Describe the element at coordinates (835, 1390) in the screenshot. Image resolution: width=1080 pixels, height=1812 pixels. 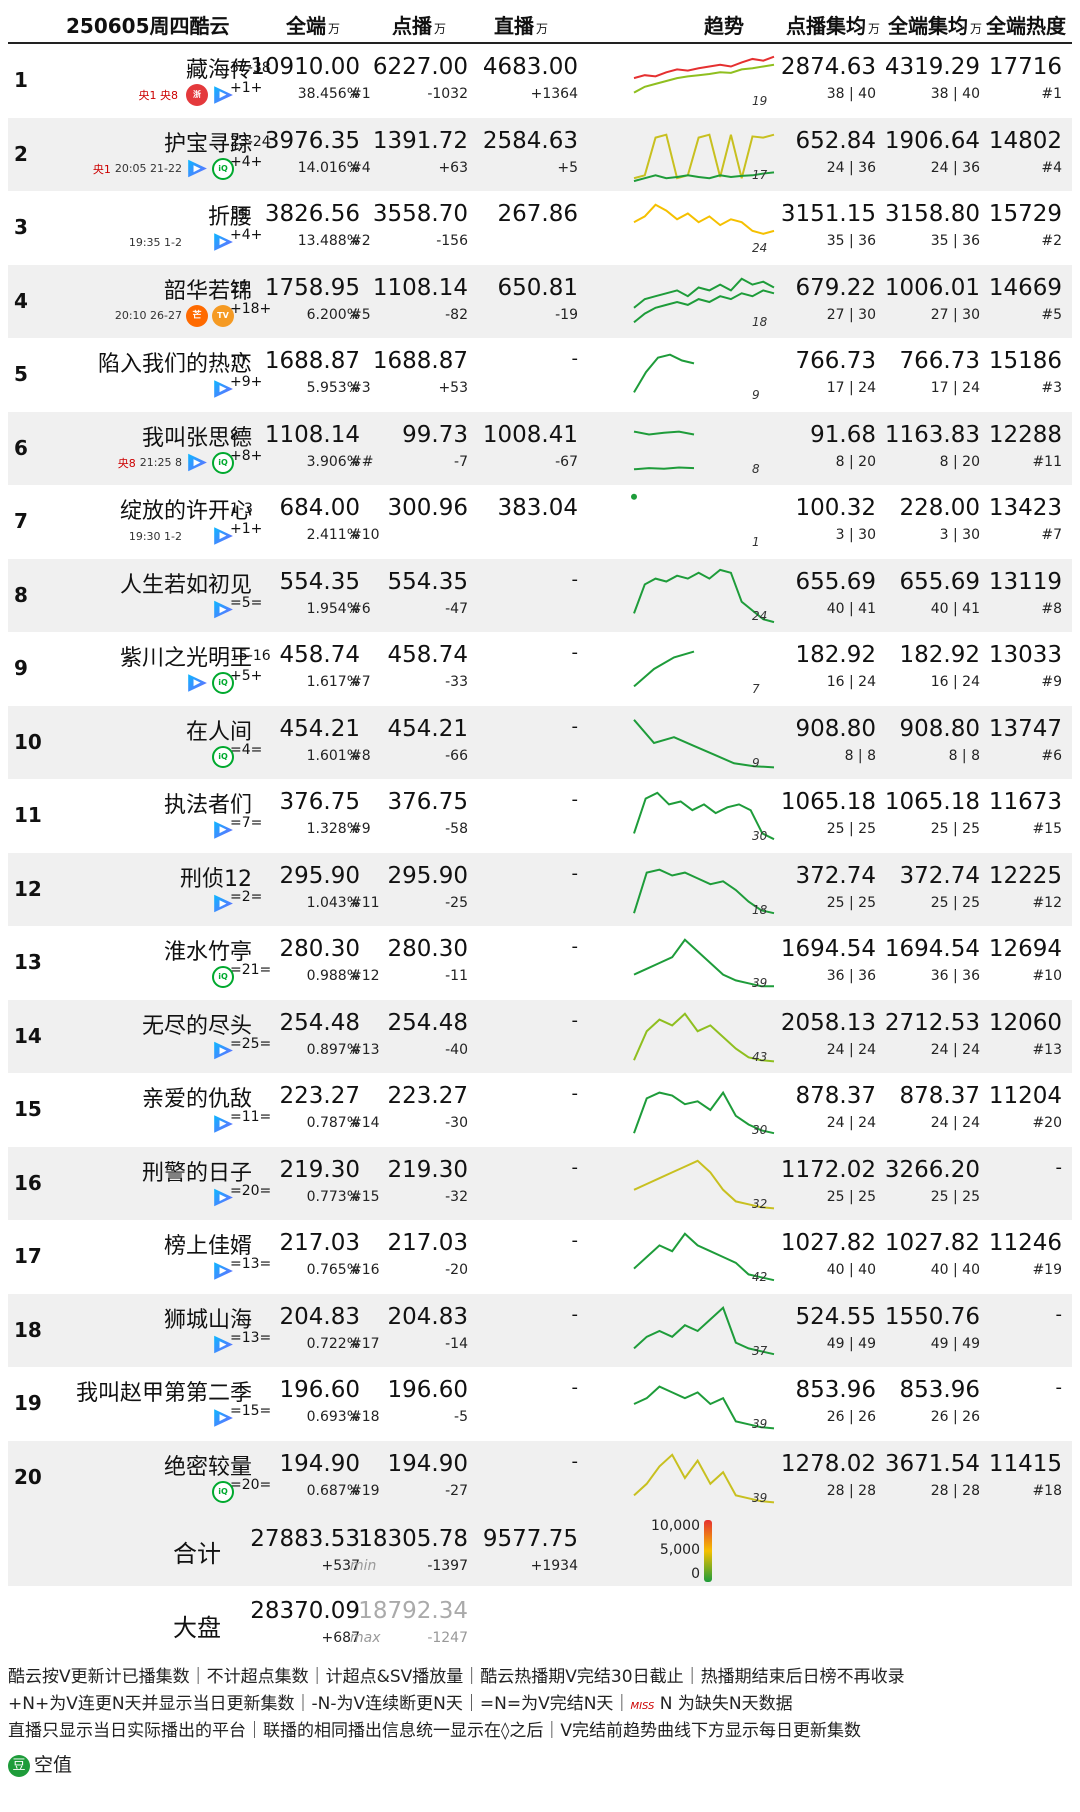
I see `vod-average: 853.96` at that location.